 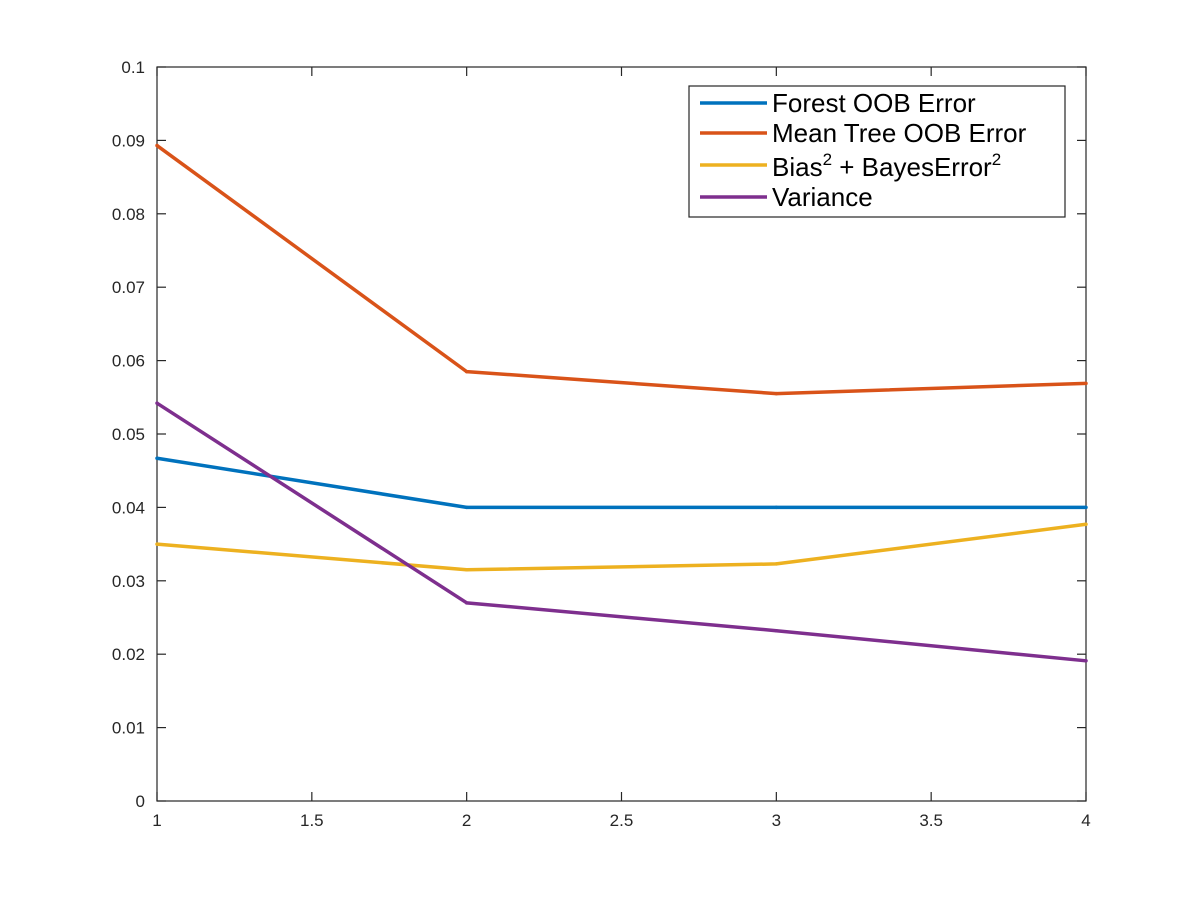 What do you see at coordinates (128, 287) in the screenshot?
I see `y-tick-label: 0.07` at bounding box center [128, 287].